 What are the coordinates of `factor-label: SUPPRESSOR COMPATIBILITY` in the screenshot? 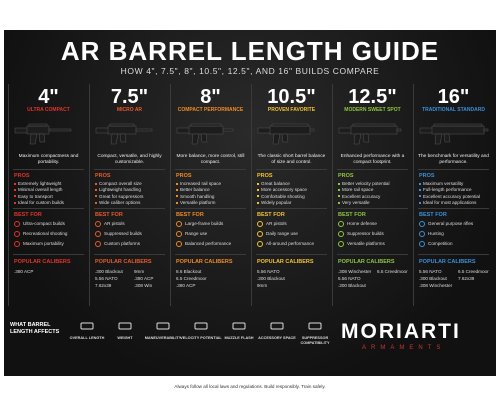 It's located at (315, 340).